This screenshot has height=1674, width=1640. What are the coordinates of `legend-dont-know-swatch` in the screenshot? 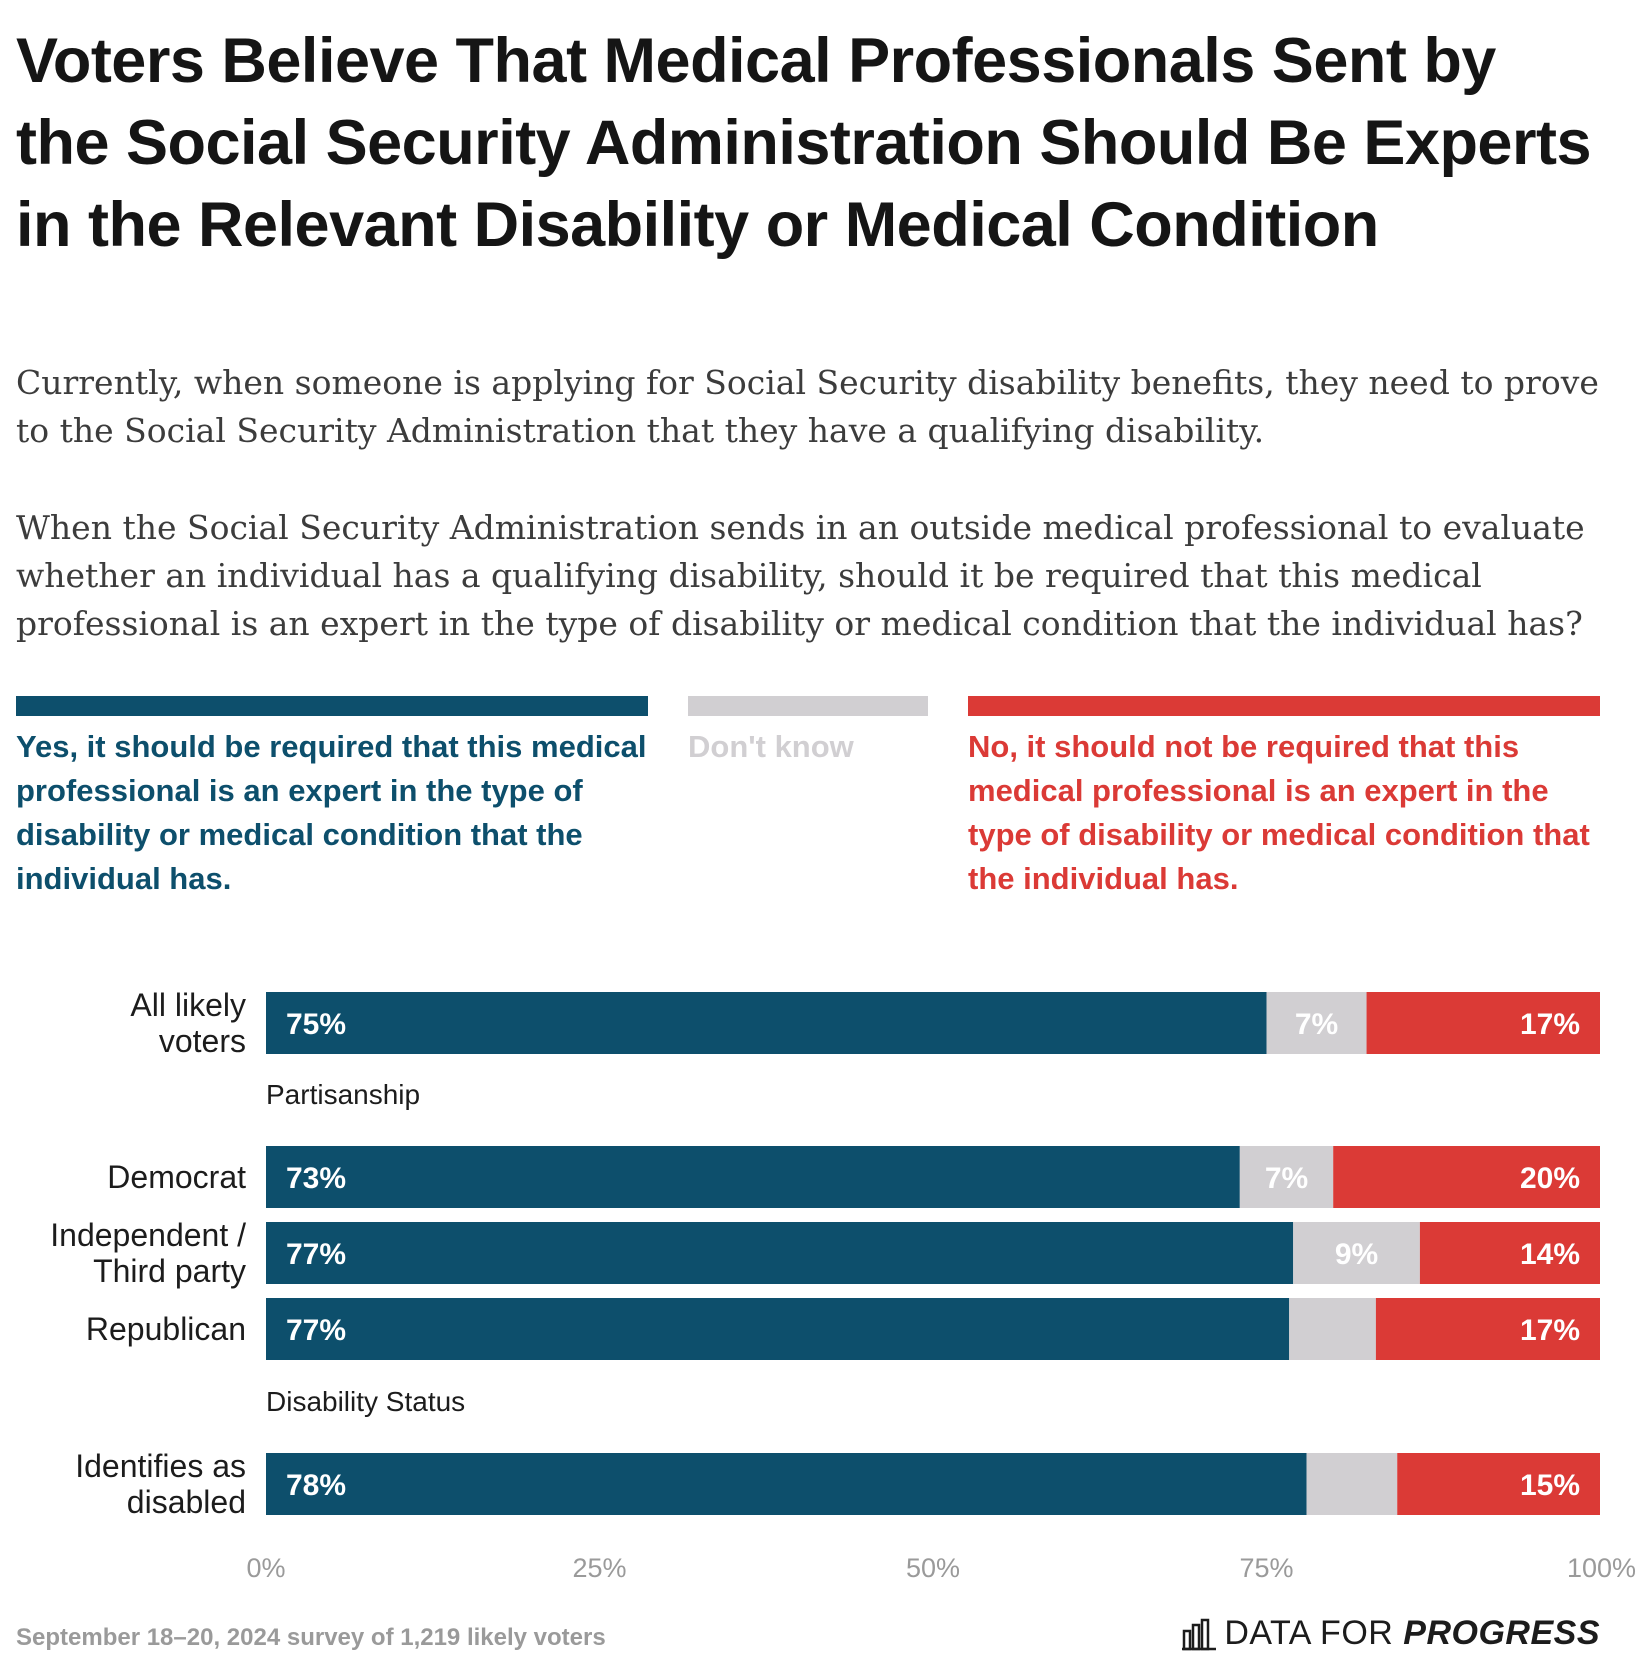 It's located at (808, 706).